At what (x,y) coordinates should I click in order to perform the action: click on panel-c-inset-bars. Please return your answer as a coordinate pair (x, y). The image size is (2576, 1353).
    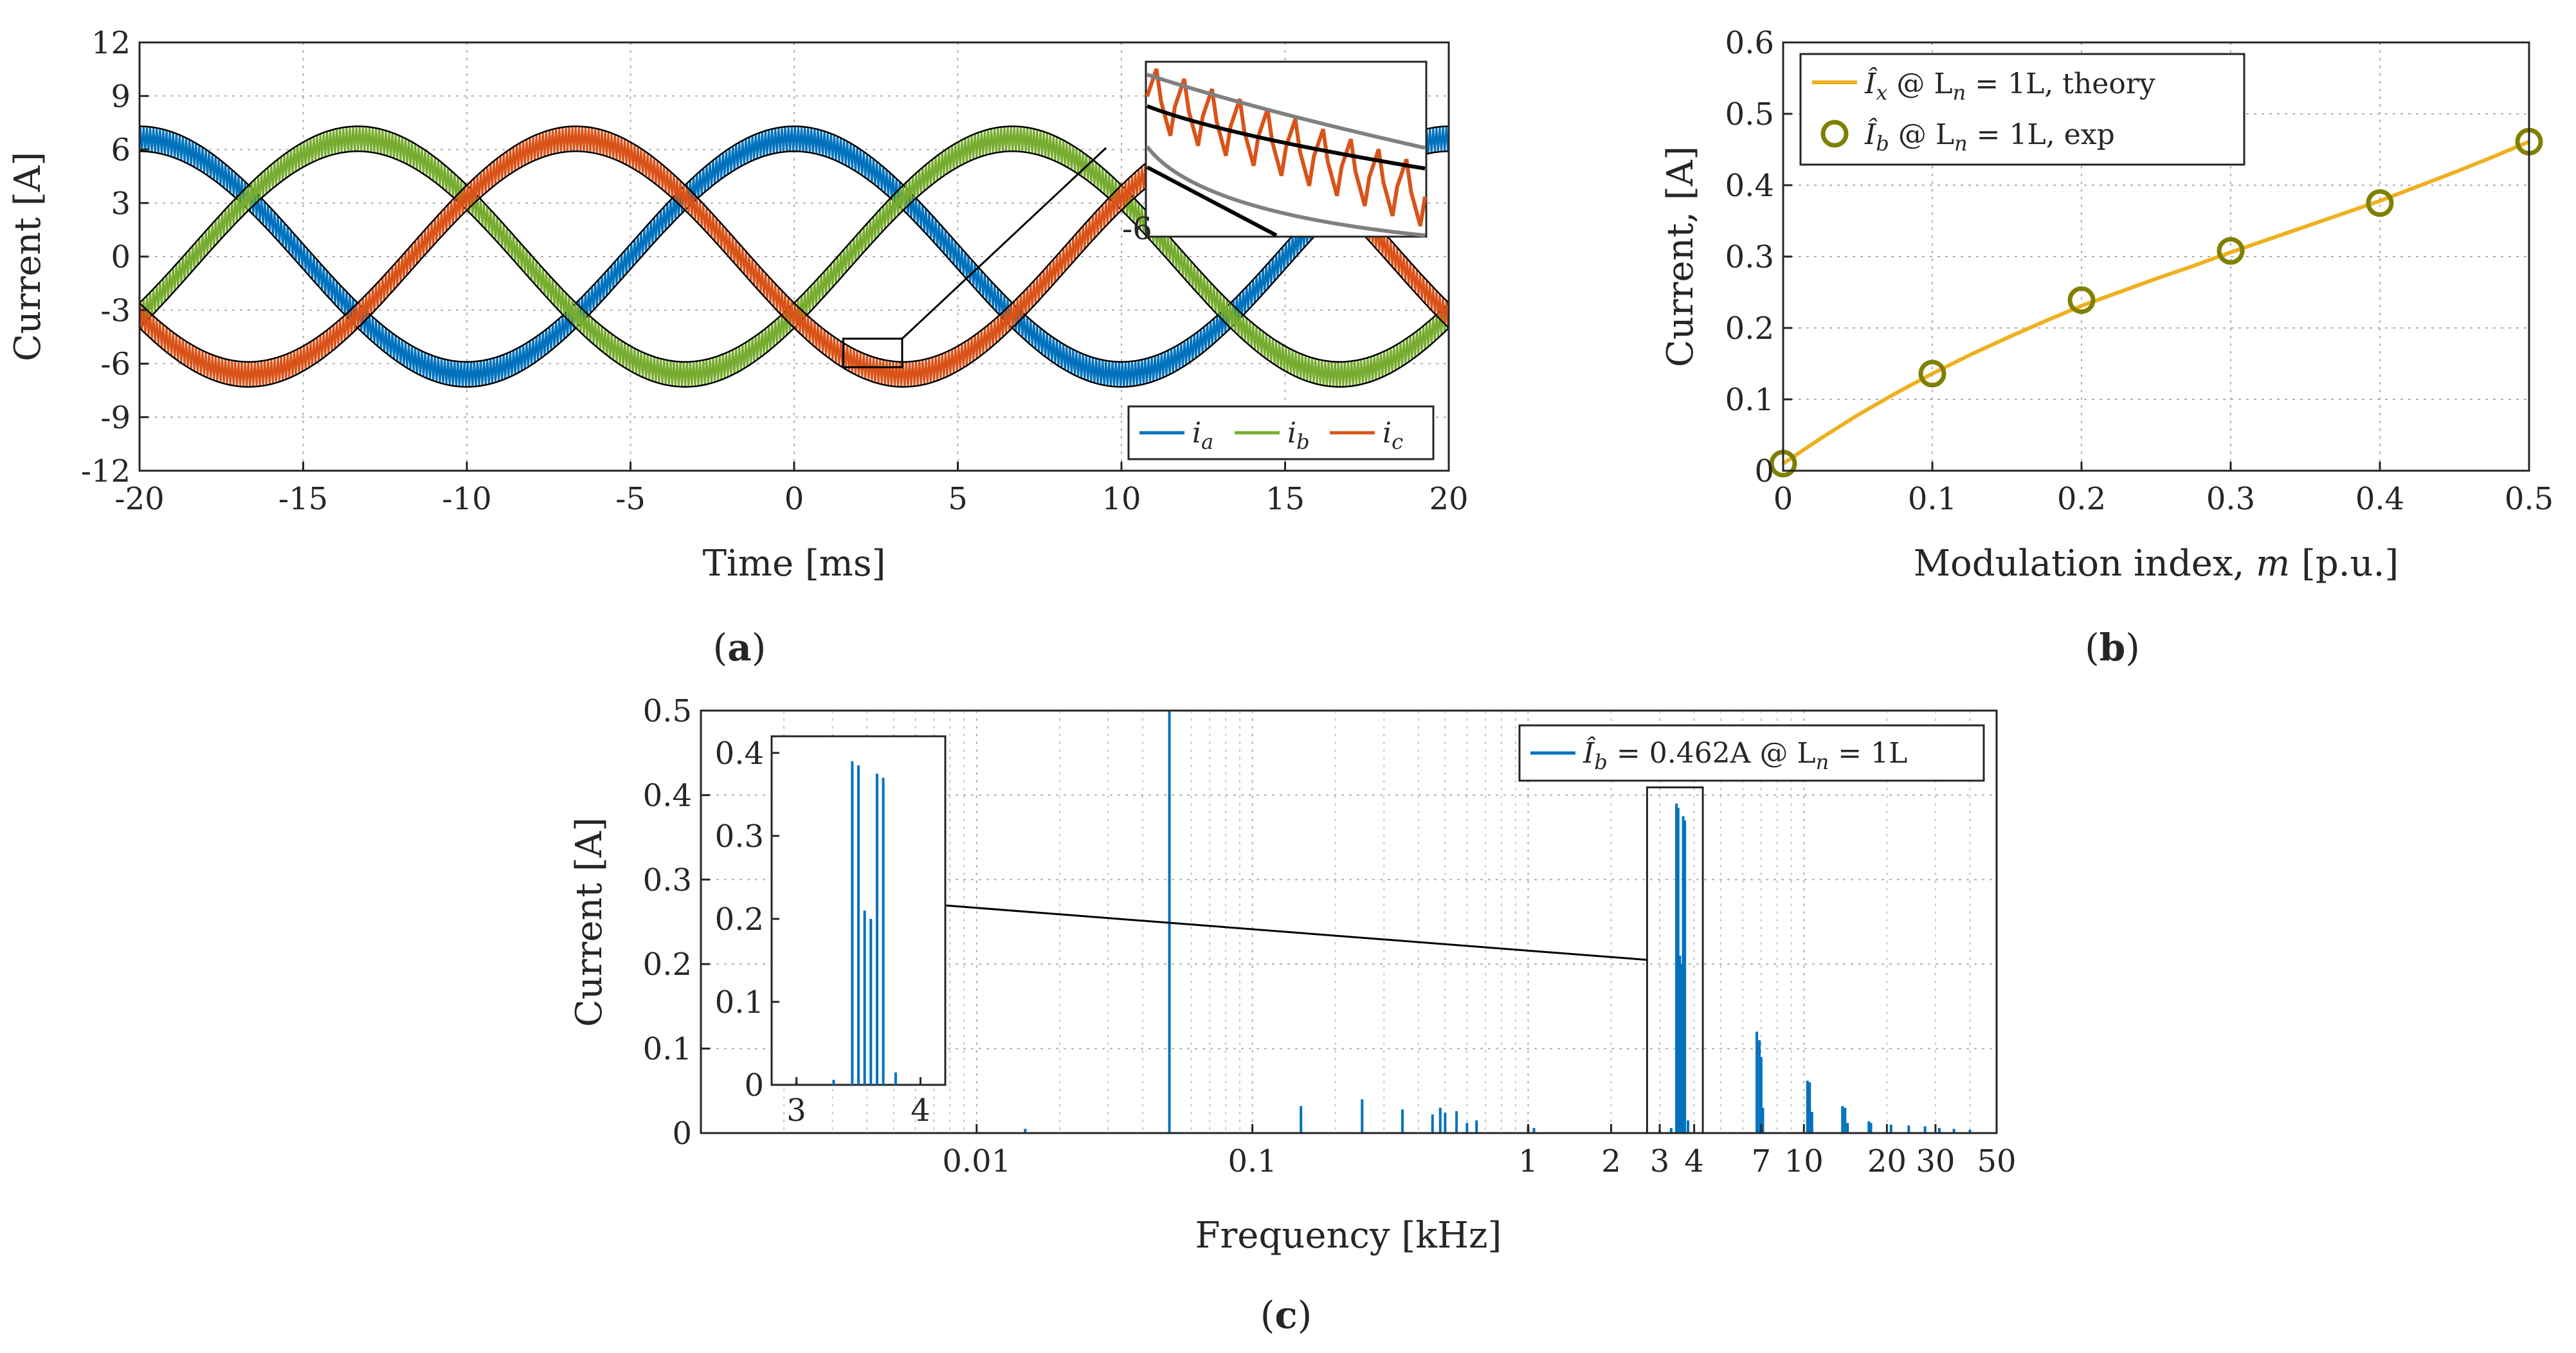
    Looking at the image, I should click on (846, 923).